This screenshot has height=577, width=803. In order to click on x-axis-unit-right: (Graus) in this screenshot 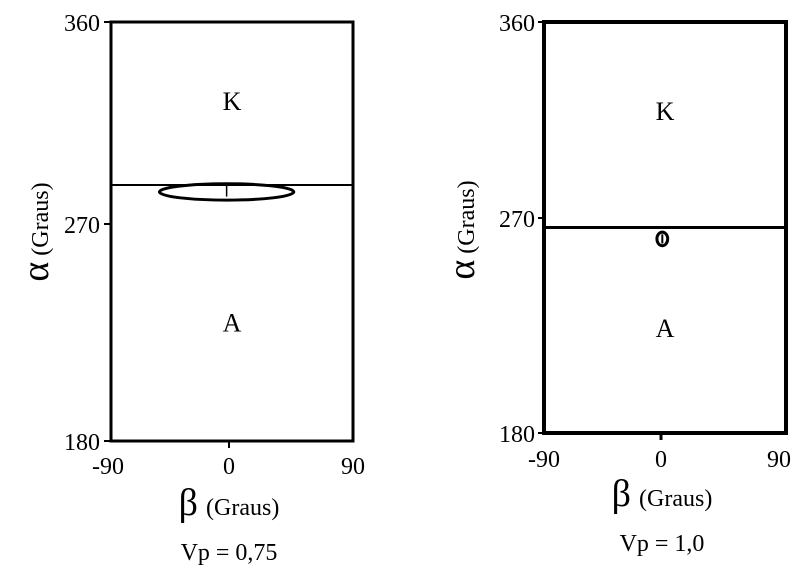, I will do `click(675, 499)`.